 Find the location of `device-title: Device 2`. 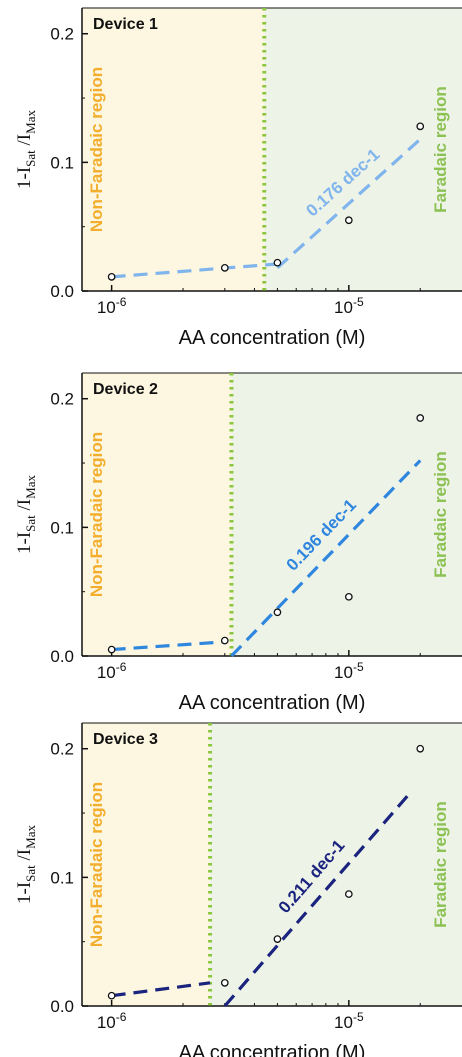

device-title: Device 2 is located at coordinates (125, 389).